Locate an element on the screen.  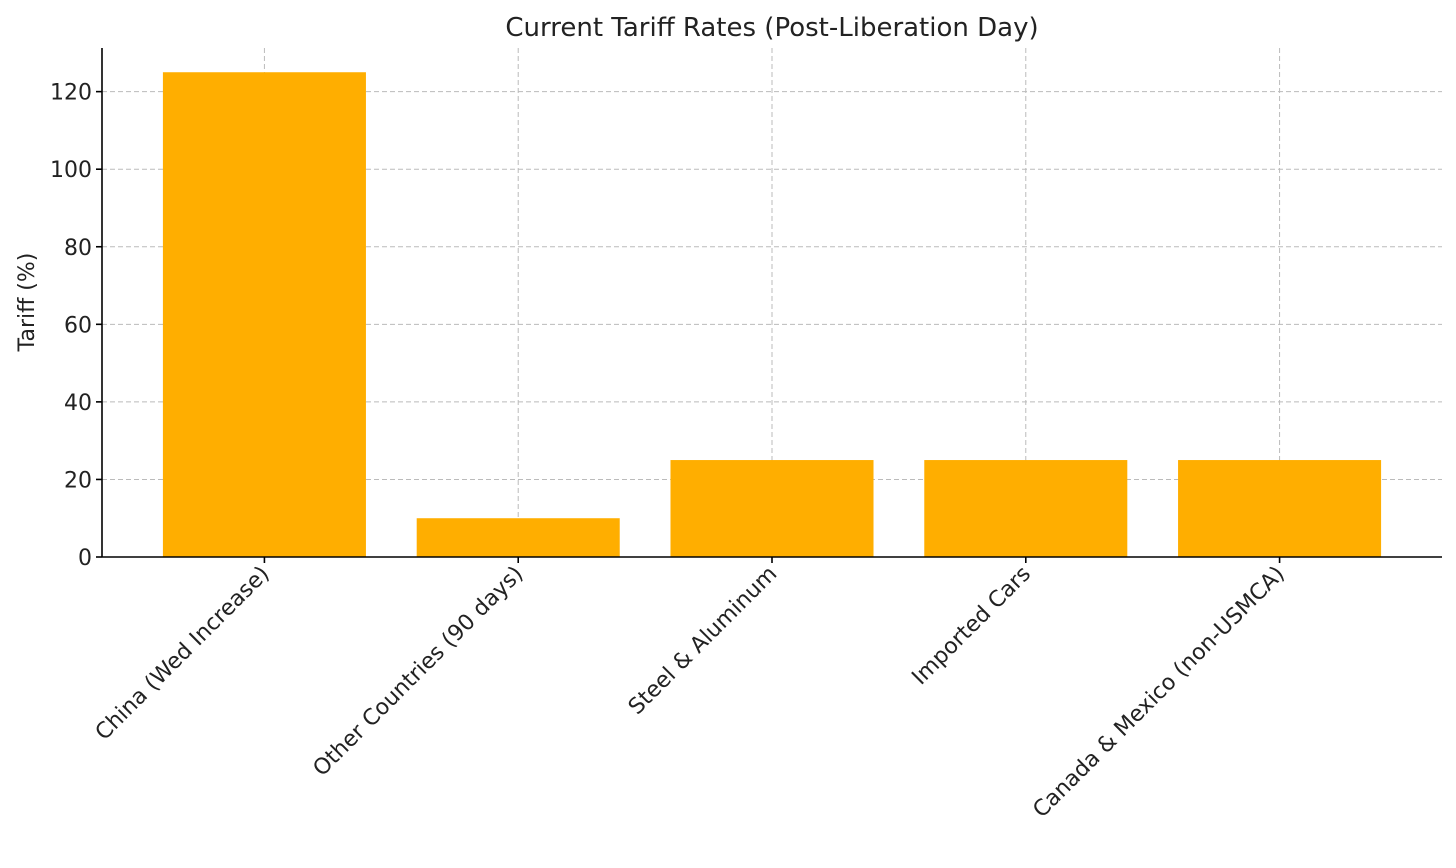
y-axis-label: Tariff (%) is located at coordinates (27, 303).